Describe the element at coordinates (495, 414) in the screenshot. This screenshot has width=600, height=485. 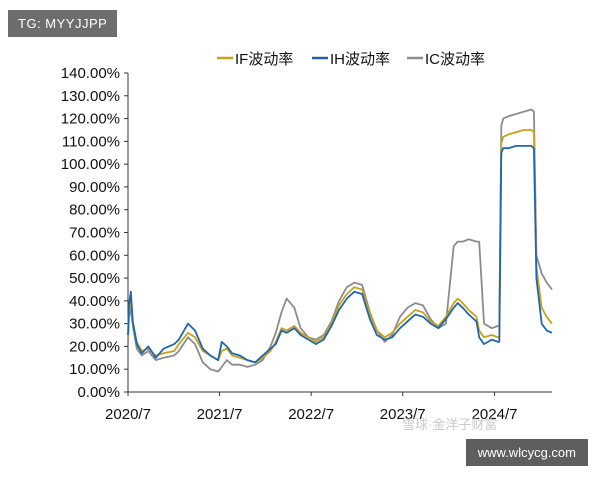
I see `x-tick-label: 2024/7` at that location.